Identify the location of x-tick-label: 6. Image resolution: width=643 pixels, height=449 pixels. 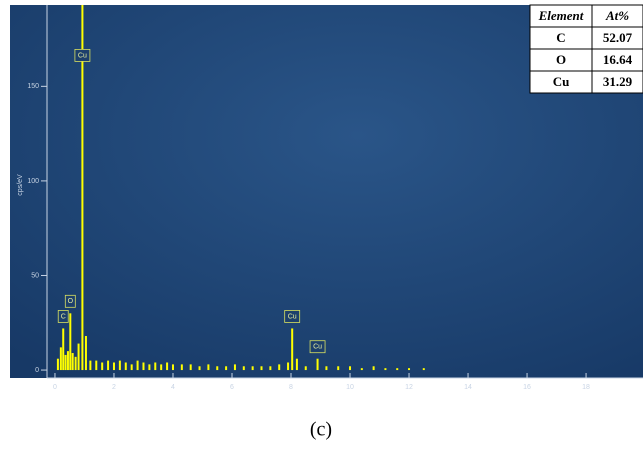
(232, 387).